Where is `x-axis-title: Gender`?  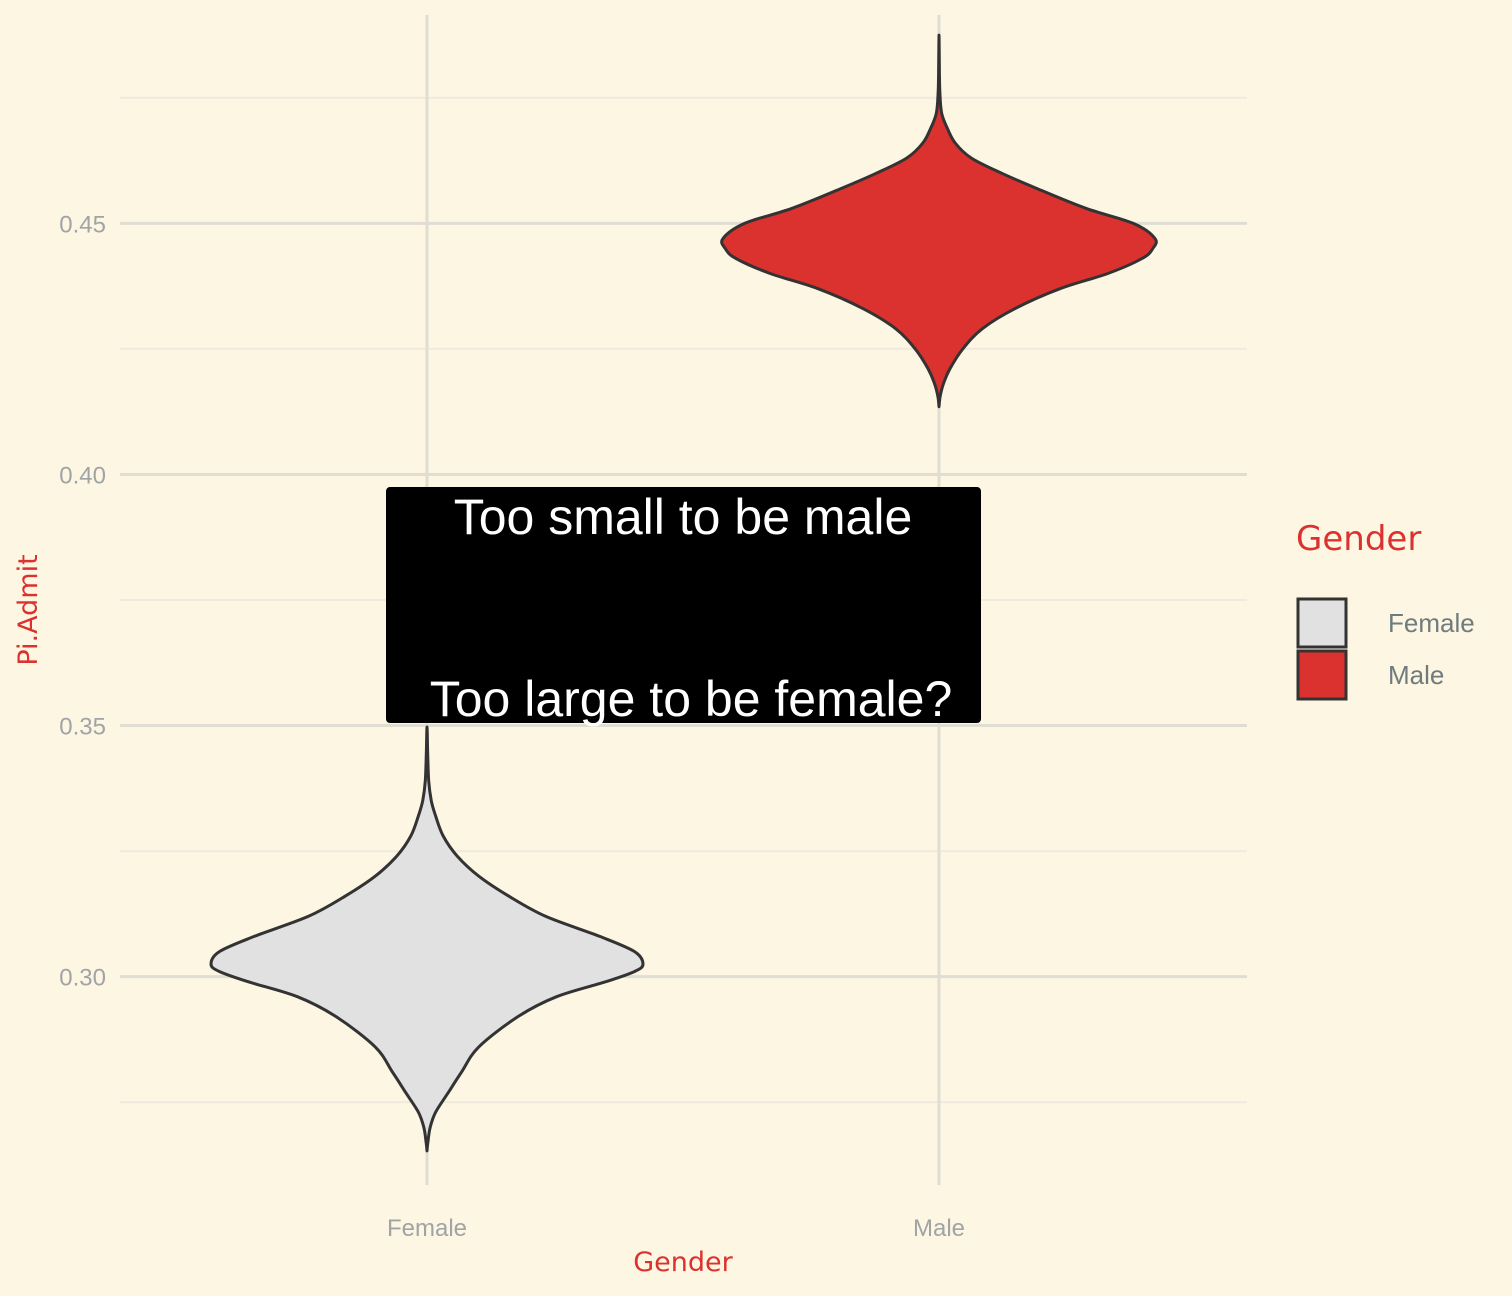 x-axis-title: Gender is located at coordinates (683, 1262).